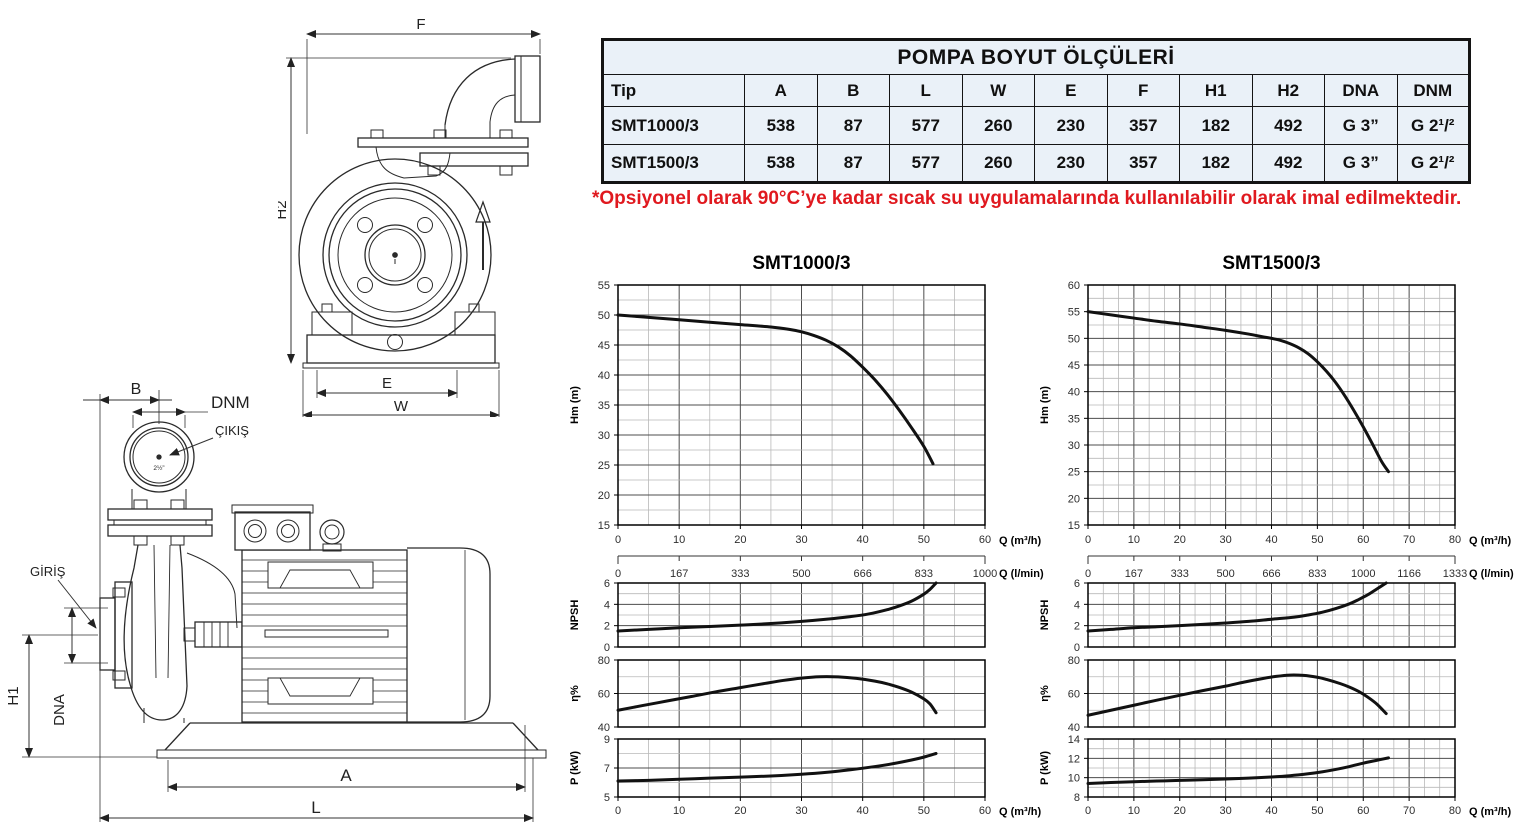  I want to click on x2-axis-unit: Q (l/min), so click(1491, 574).